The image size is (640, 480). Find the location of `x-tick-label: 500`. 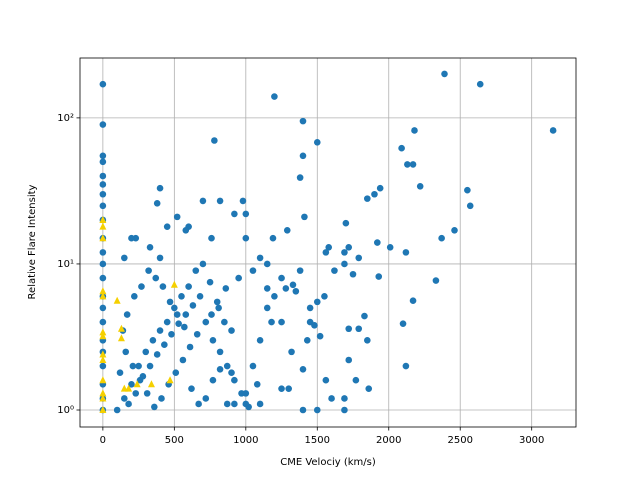

x-tick-label: 500 is located at coordinates (174, 440).